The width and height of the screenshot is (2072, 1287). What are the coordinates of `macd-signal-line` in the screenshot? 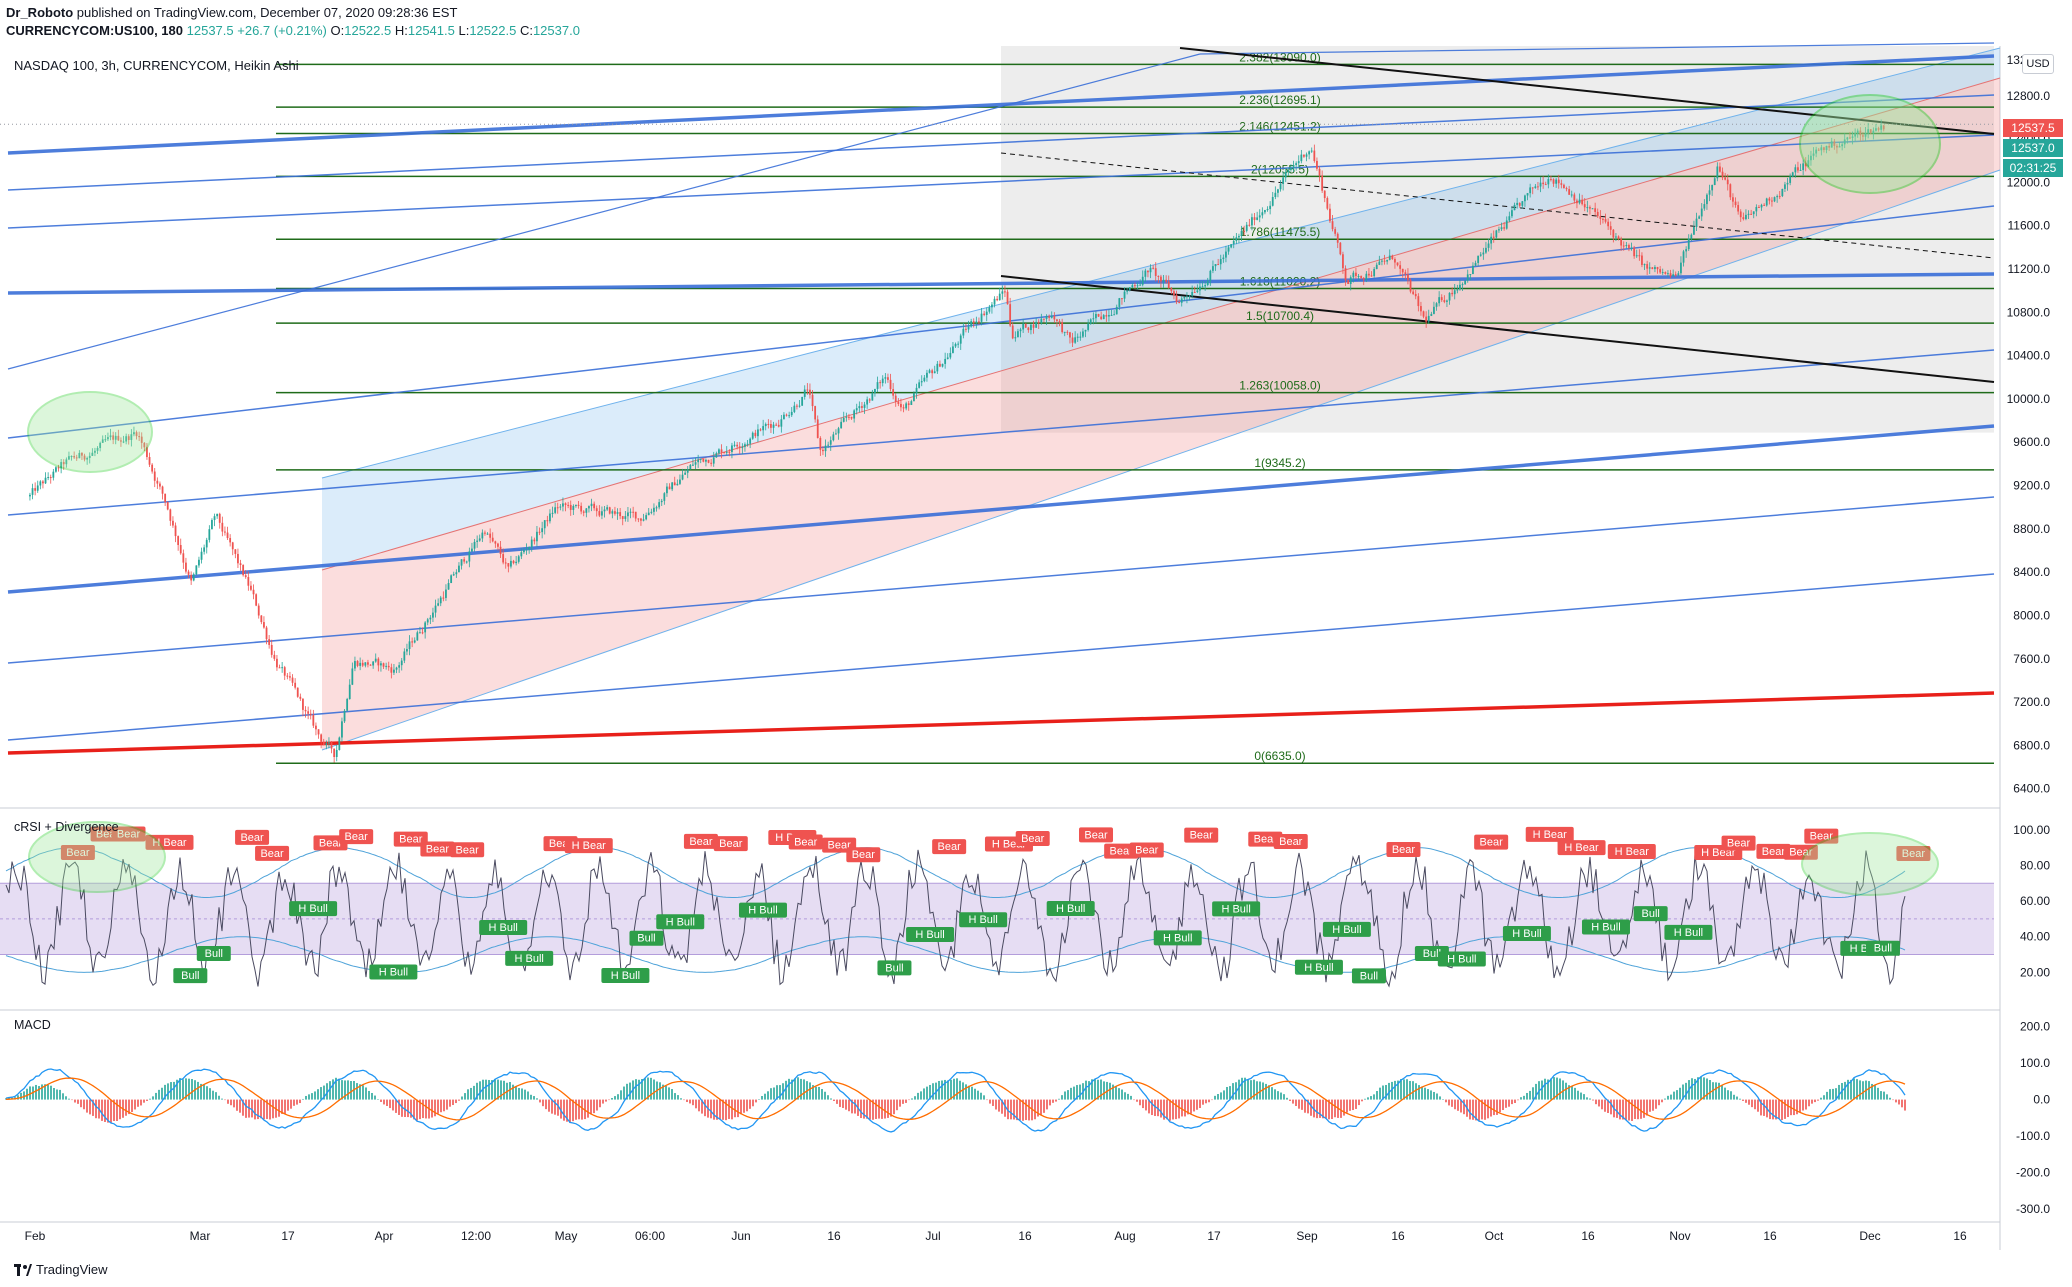 It's located at (955, 1099).